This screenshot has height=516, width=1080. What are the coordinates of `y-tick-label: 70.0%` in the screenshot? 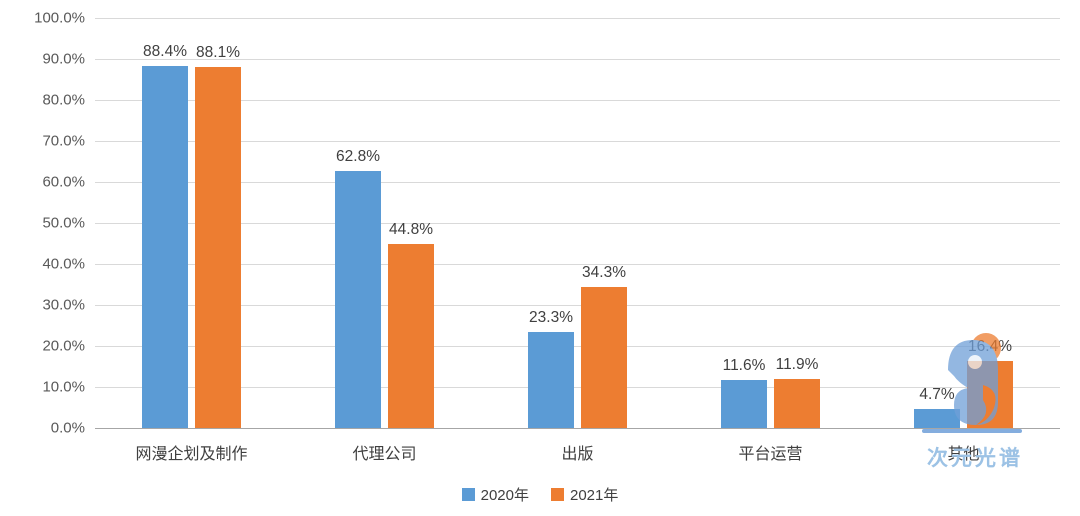 It's located at (63, 141).